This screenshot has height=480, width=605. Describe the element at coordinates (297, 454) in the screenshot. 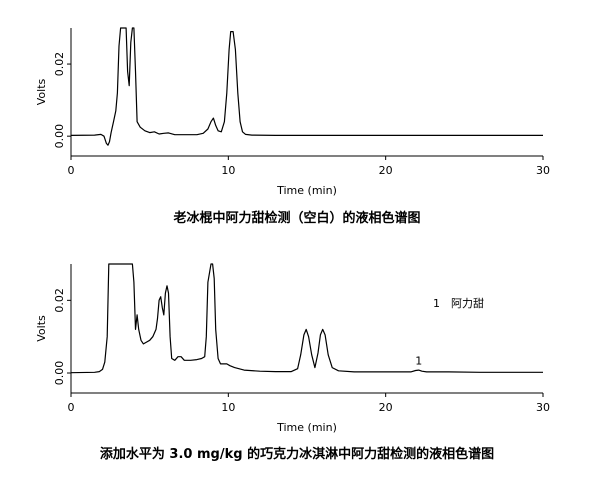

I see `figure-caption: 添加水平为 3.0 mg/kg 的巧克力冰淇淋中阿力甜检测的液相色谱图` at that location.